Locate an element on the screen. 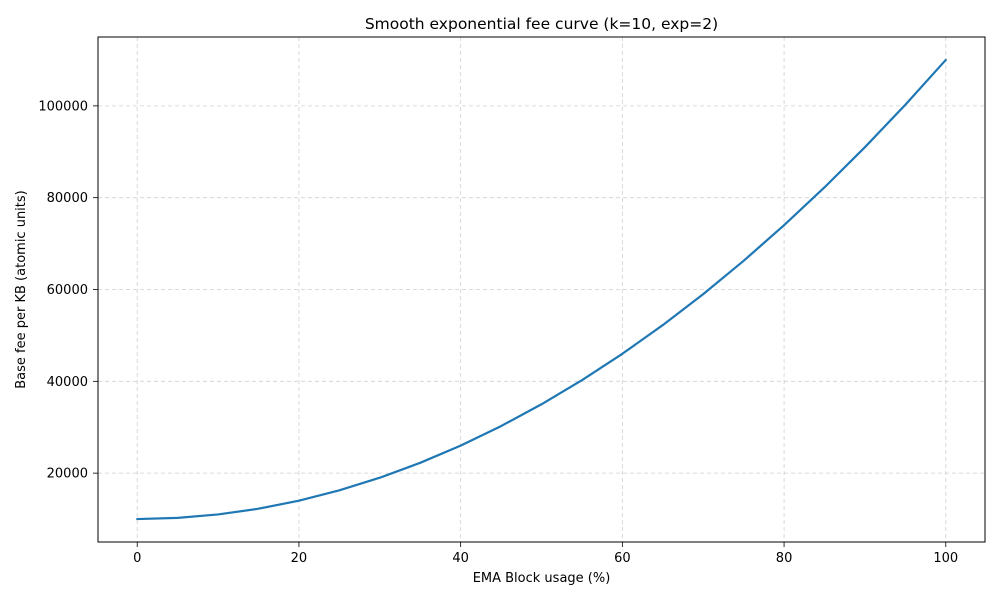 This screenshot has height=600, width=1000. x-tick-label: 20 is located at coordinates (299, 558).